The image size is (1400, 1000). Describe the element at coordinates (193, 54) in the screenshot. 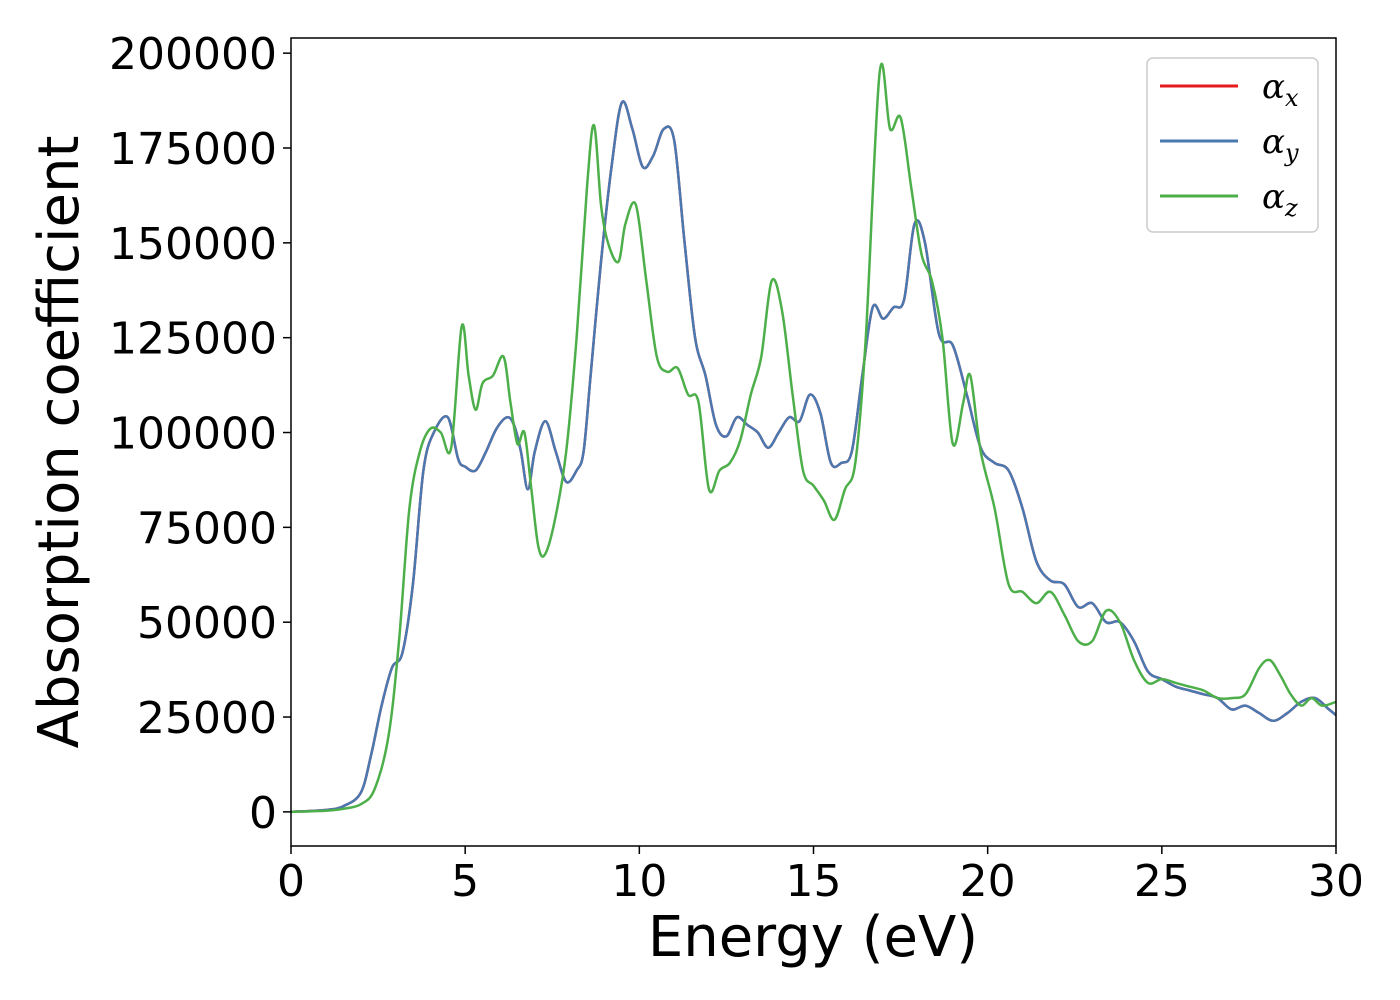

I see `y-tick-label: 200000` at that location.